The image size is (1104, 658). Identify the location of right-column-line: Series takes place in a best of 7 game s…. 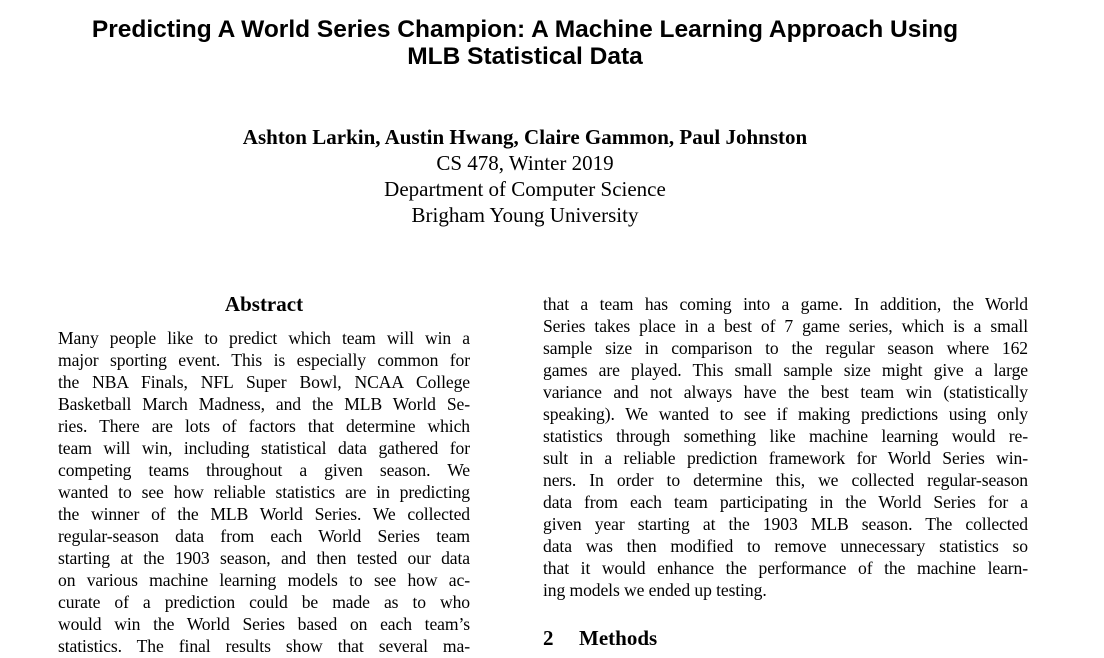
(785, 326).